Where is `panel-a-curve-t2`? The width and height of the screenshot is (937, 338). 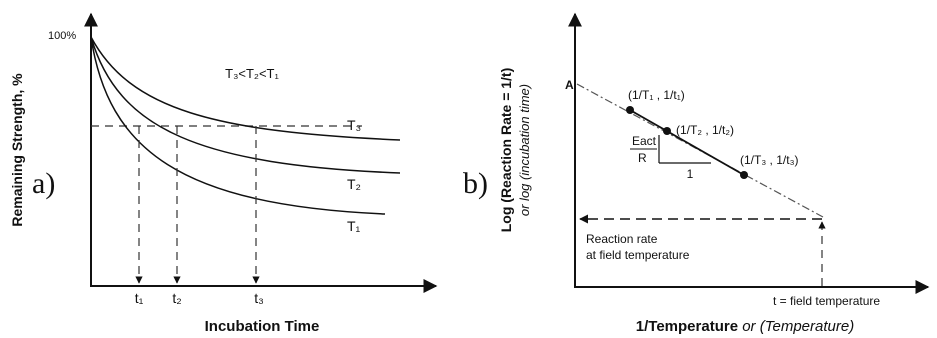 panel-a-curve-t2 is located at coordinates (245, 105).